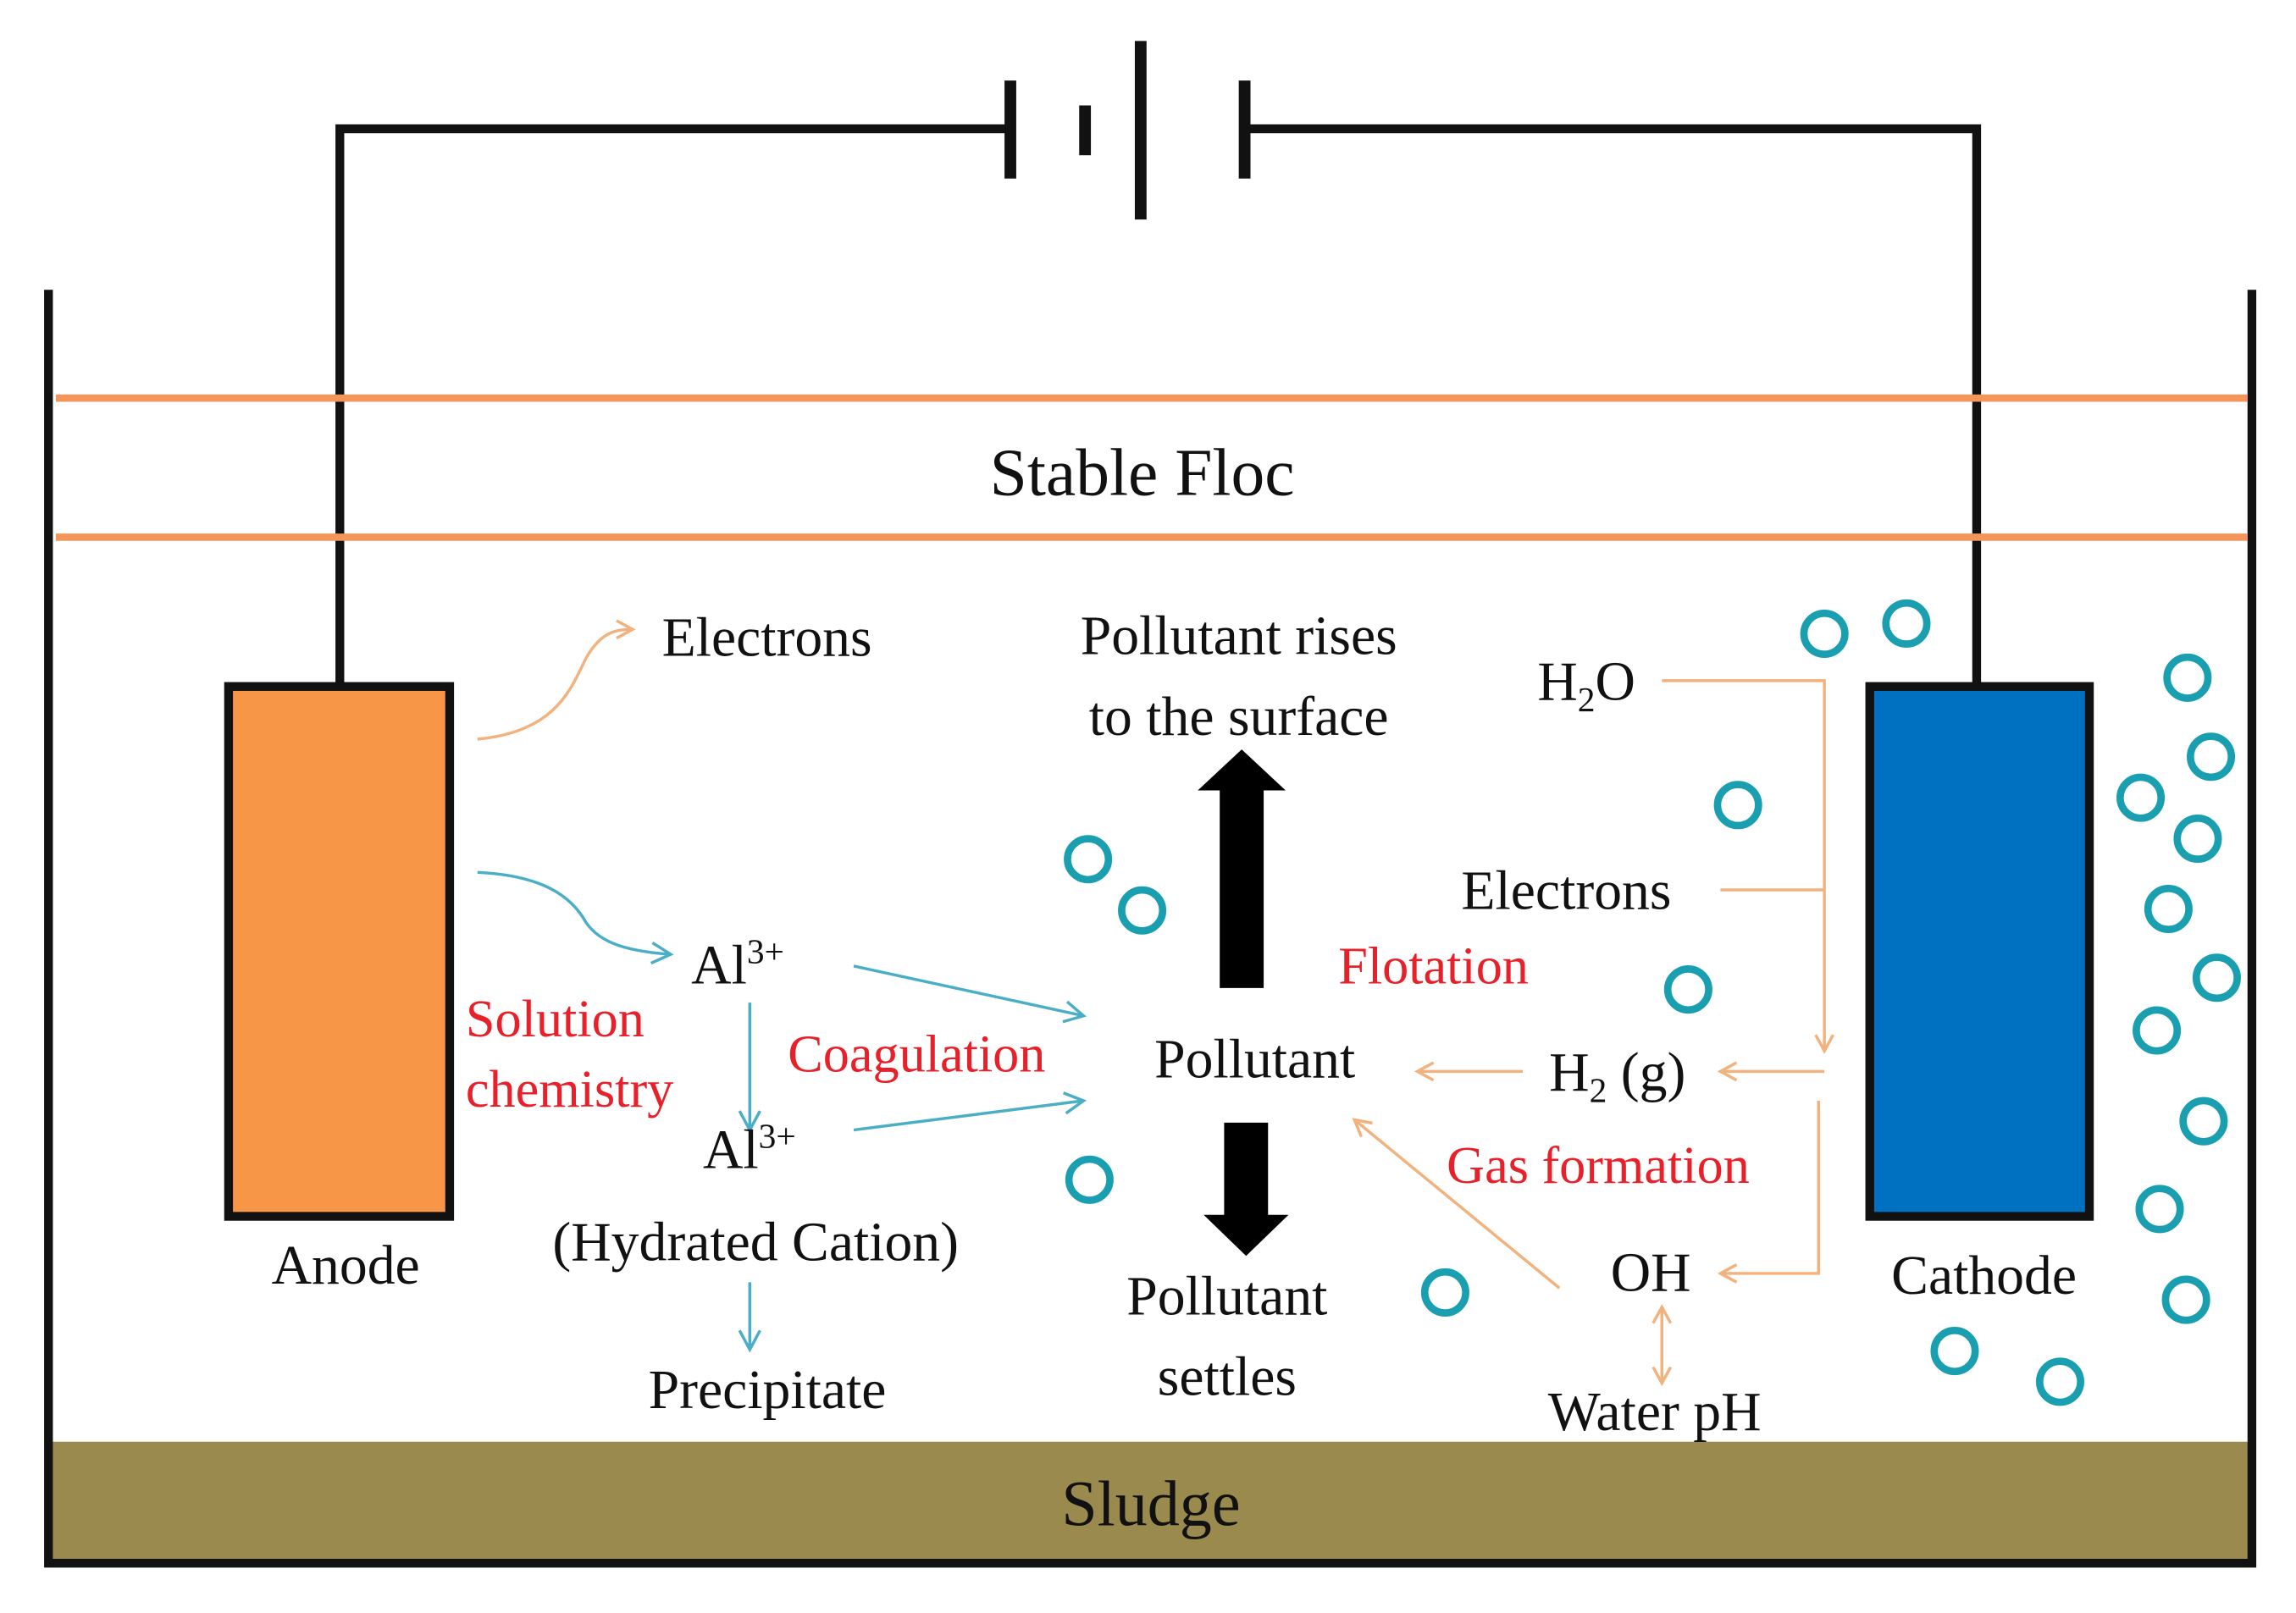  Describe the element at coordinates (1617, 1075) in the screenshot. I see `h2-gas-label: H2 (g)` at that location.